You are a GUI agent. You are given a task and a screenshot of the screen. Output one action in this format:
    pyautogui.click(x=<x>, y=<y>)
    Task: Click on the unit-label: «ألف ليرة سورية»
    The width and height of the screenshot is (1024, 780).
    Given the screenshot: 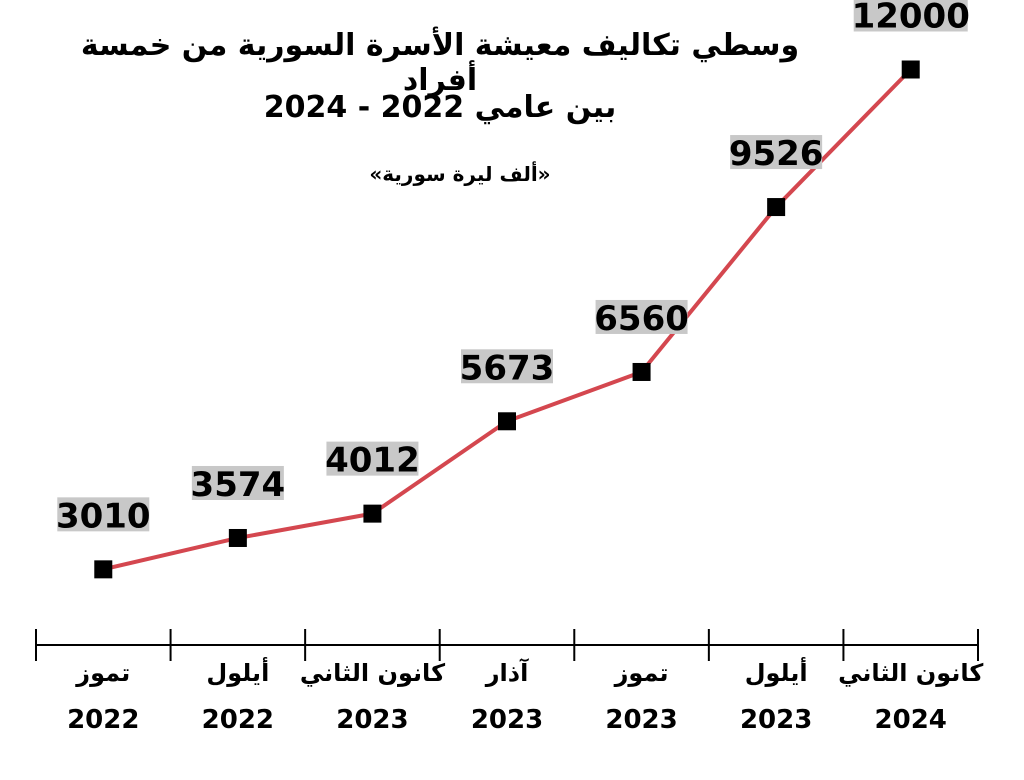 What is the action you would take?
    pyautogui.click(x=460, y=174)
    